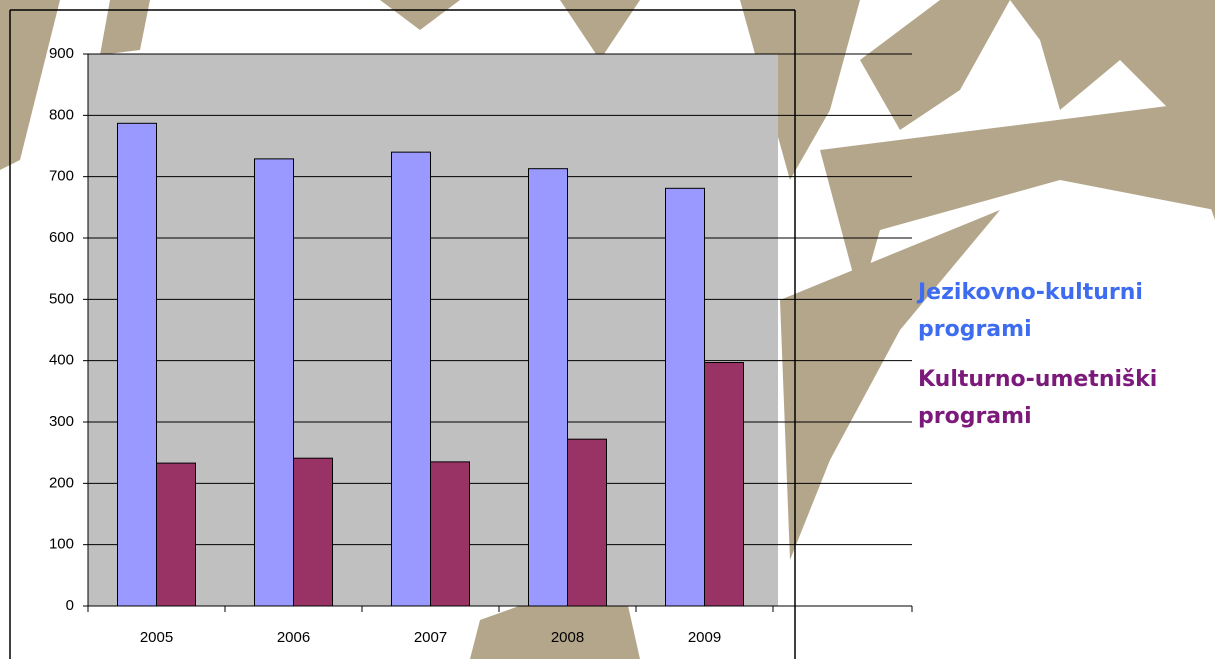 The image size is (1215, 659). I want to click on y-tick-label: 200, so click(61, 482).